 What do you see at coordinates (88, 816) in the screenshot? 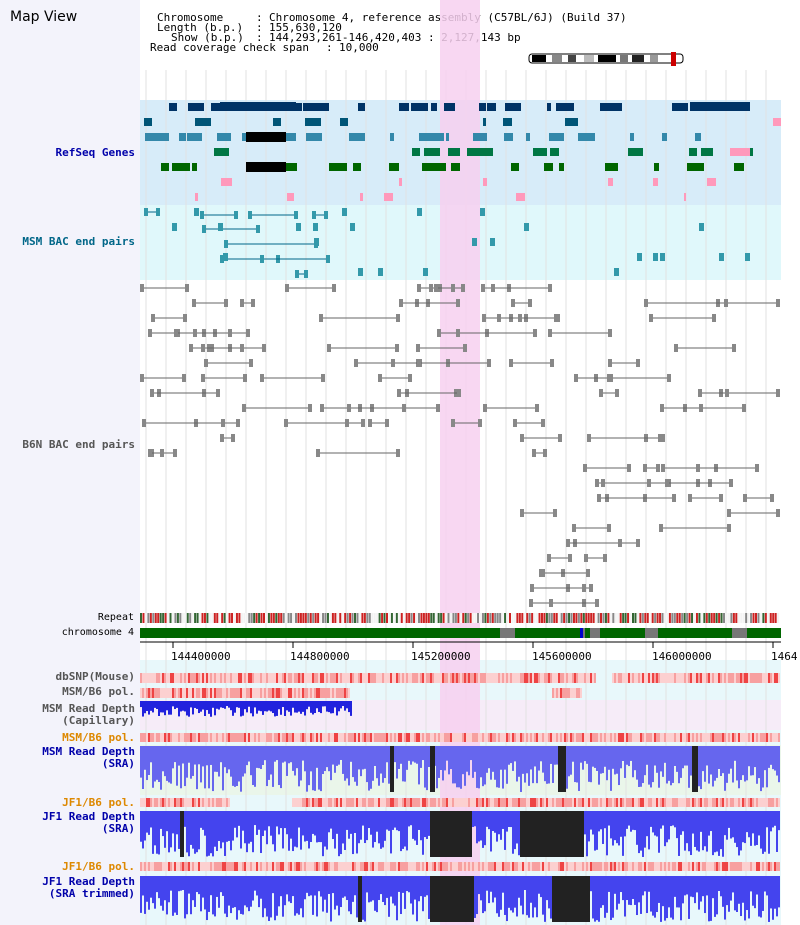
I see `jf1-read-depth-sra-label: JF1 Read Depth` at bounding box center [88, 816].